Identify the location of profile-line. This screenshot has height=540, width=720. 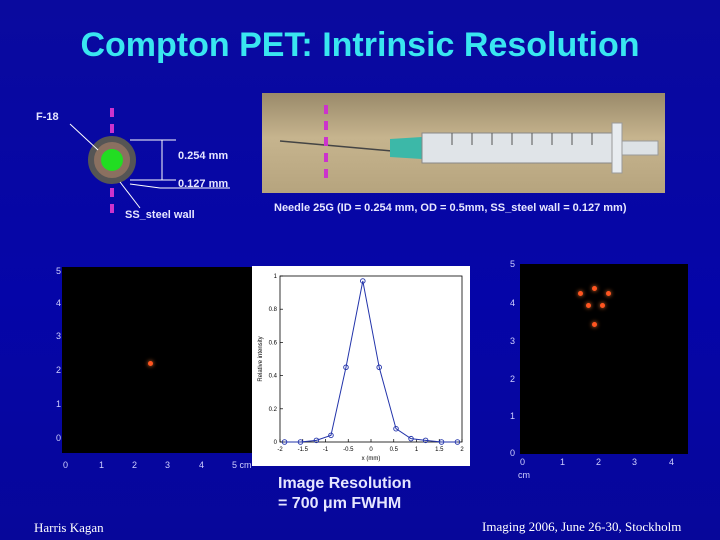
(371, 361).